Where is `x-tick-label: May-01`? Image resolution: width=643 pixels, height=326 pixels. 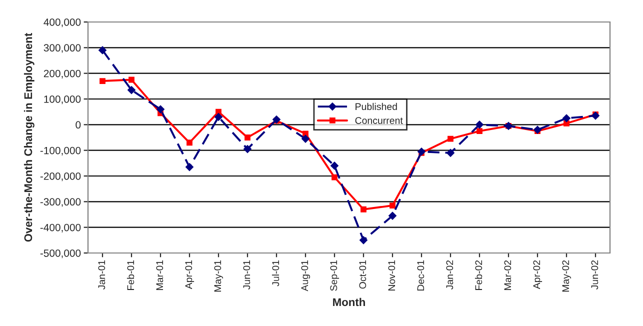
x-tick-label: May-01 is located at coordinates (219, 276).